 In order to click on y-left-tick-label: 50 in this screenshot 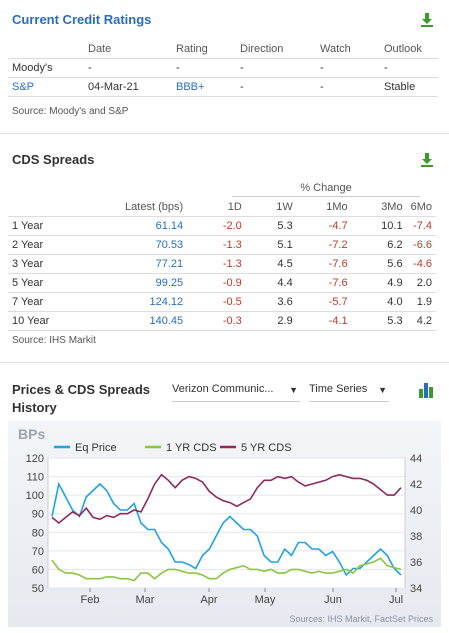, I will do `click(38, 589)`.